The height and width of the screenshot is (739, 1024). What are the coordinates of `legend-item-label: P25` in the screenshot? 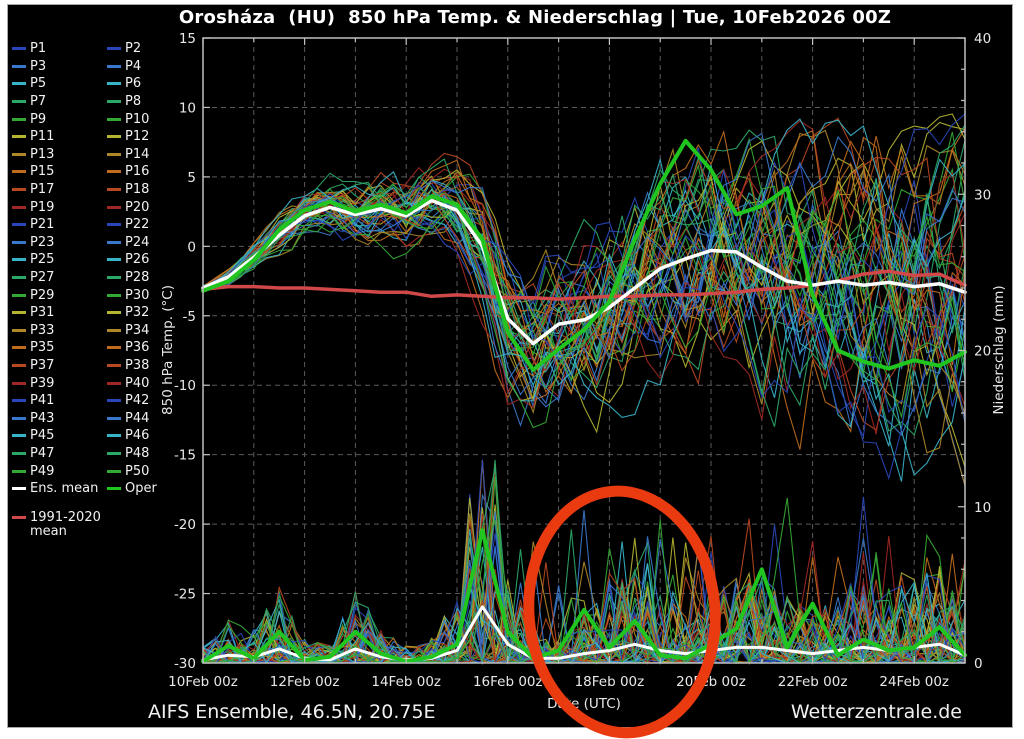 It's located at (42, 260).